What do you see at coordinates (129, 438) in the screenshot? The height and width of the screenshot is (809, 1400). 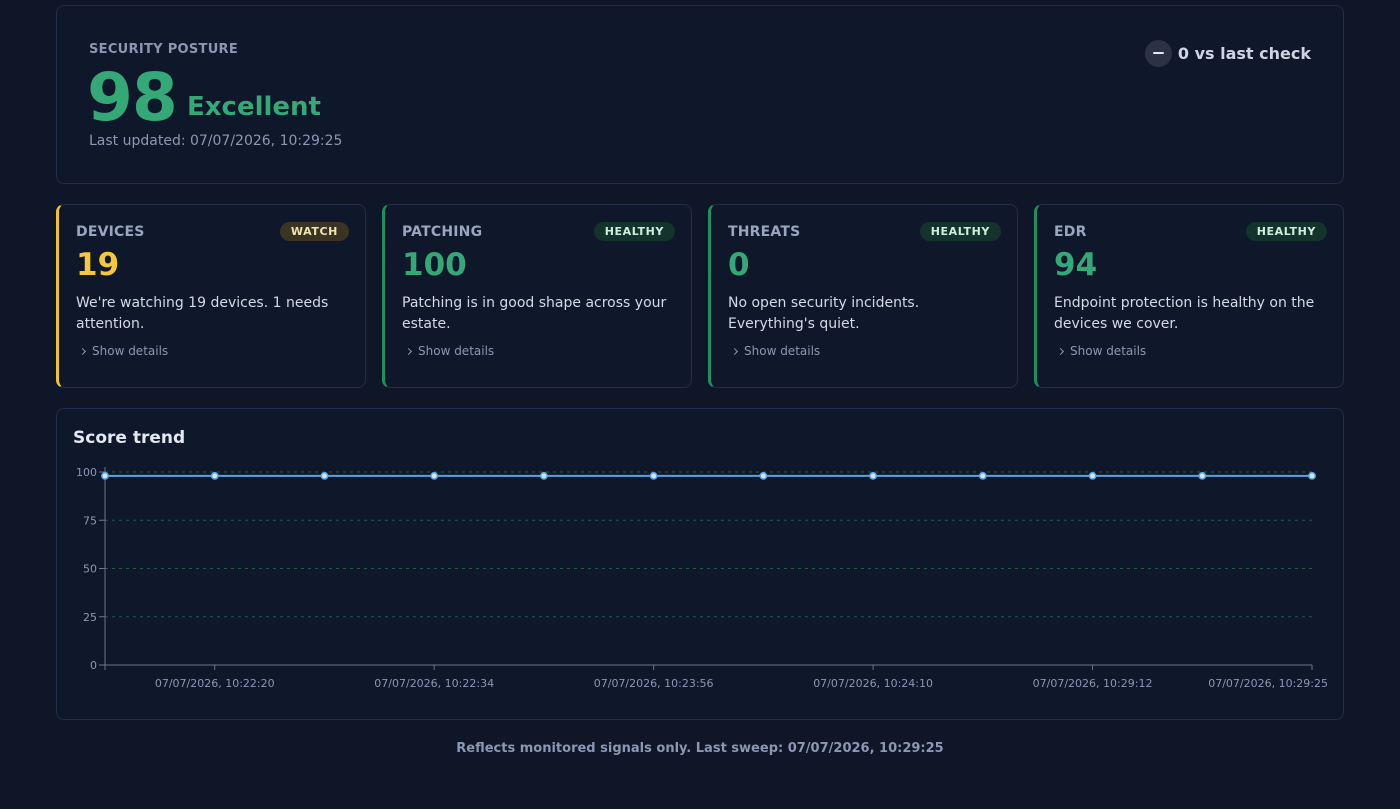 I see `trend-title: Score trend` at bounding box center [129, 438].